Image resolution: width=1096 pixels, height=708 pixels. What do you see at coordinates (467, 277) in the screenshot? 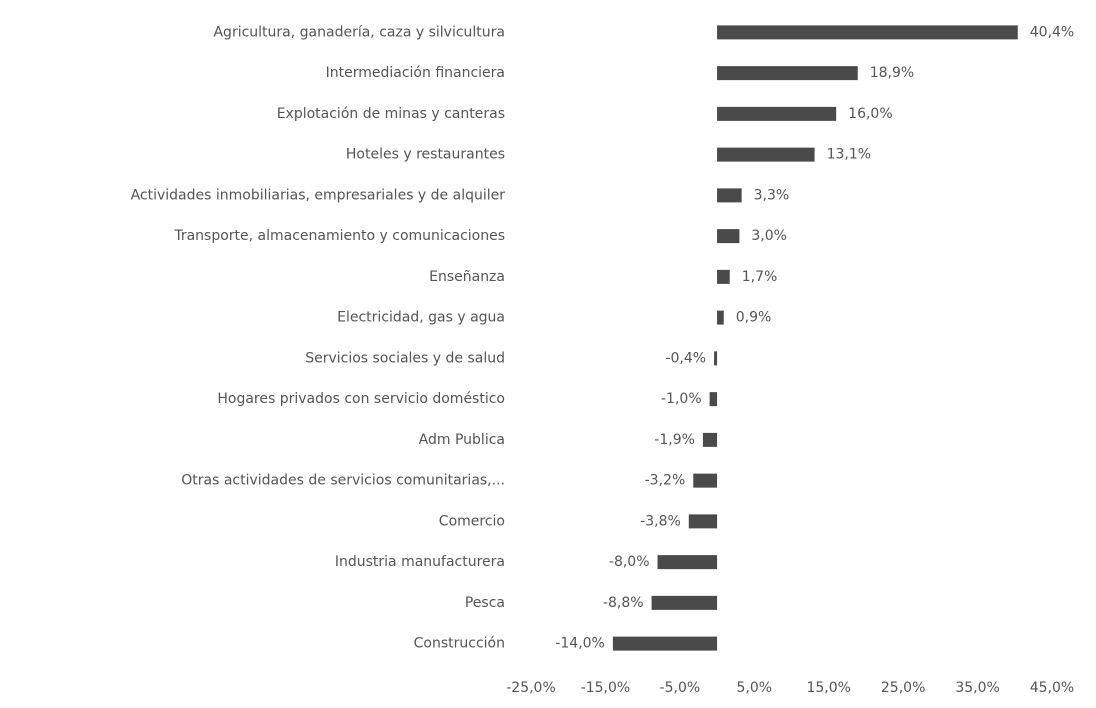
I see `category-label: Enseñanza` at bounding box center [467, 277].